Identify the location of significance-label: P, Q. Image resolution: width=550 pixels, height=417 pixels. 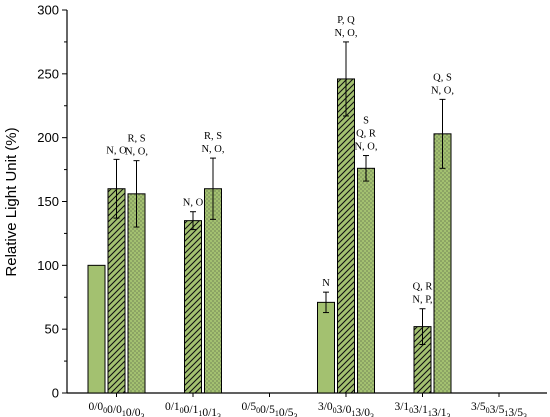
(346, 20).